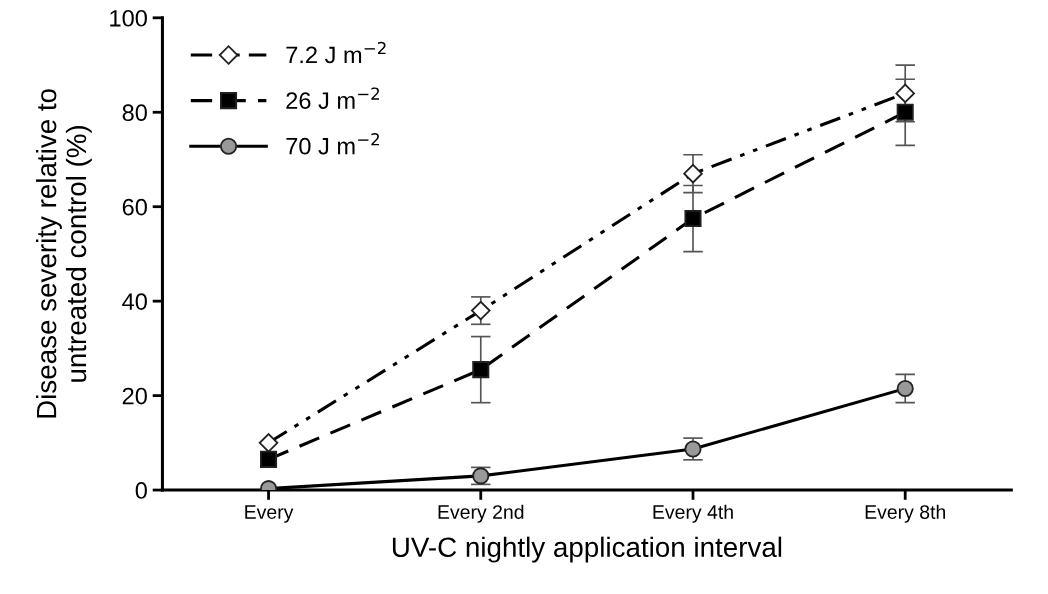 Image resolution: width=1048 pixels, height=594 pixels. I want to click on x-tick-label: Every 8th, so click(905, 513).